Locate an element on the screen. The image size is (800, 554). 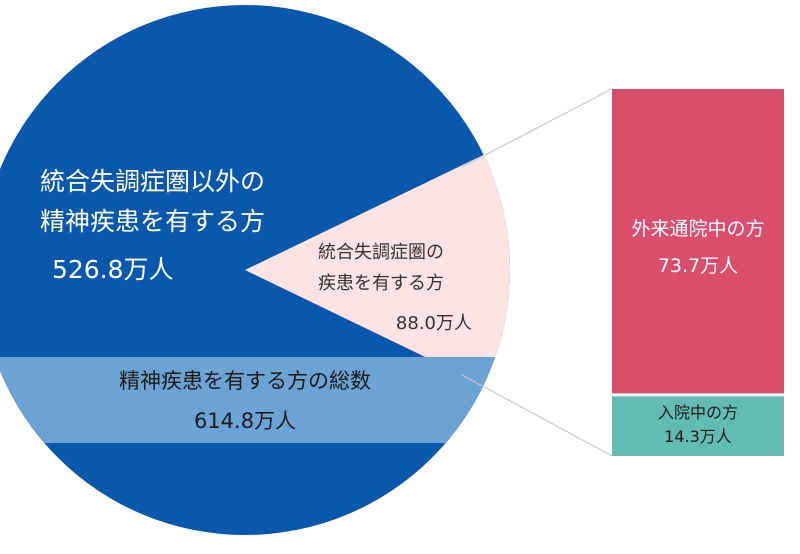
connector-line-top is located at coordinates (537, 128).